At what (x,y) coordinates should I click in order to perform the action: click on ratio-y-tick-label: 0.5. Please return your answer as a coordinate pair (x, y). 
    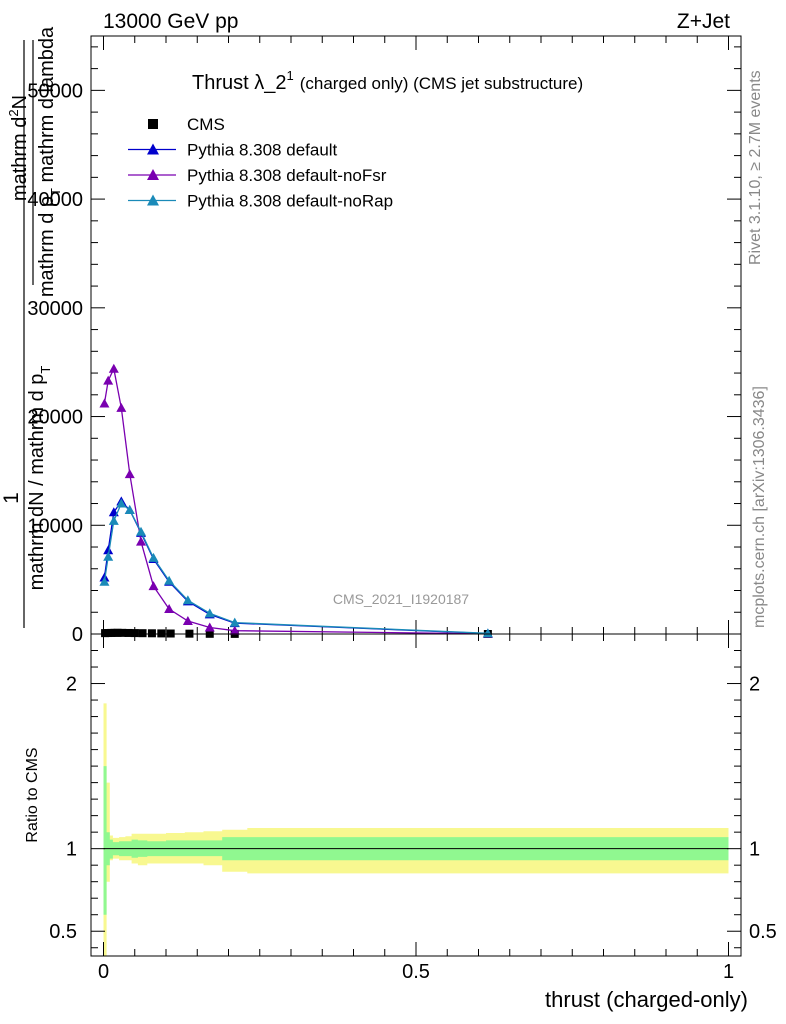
    Looking at the image, I should click on (63, 932).